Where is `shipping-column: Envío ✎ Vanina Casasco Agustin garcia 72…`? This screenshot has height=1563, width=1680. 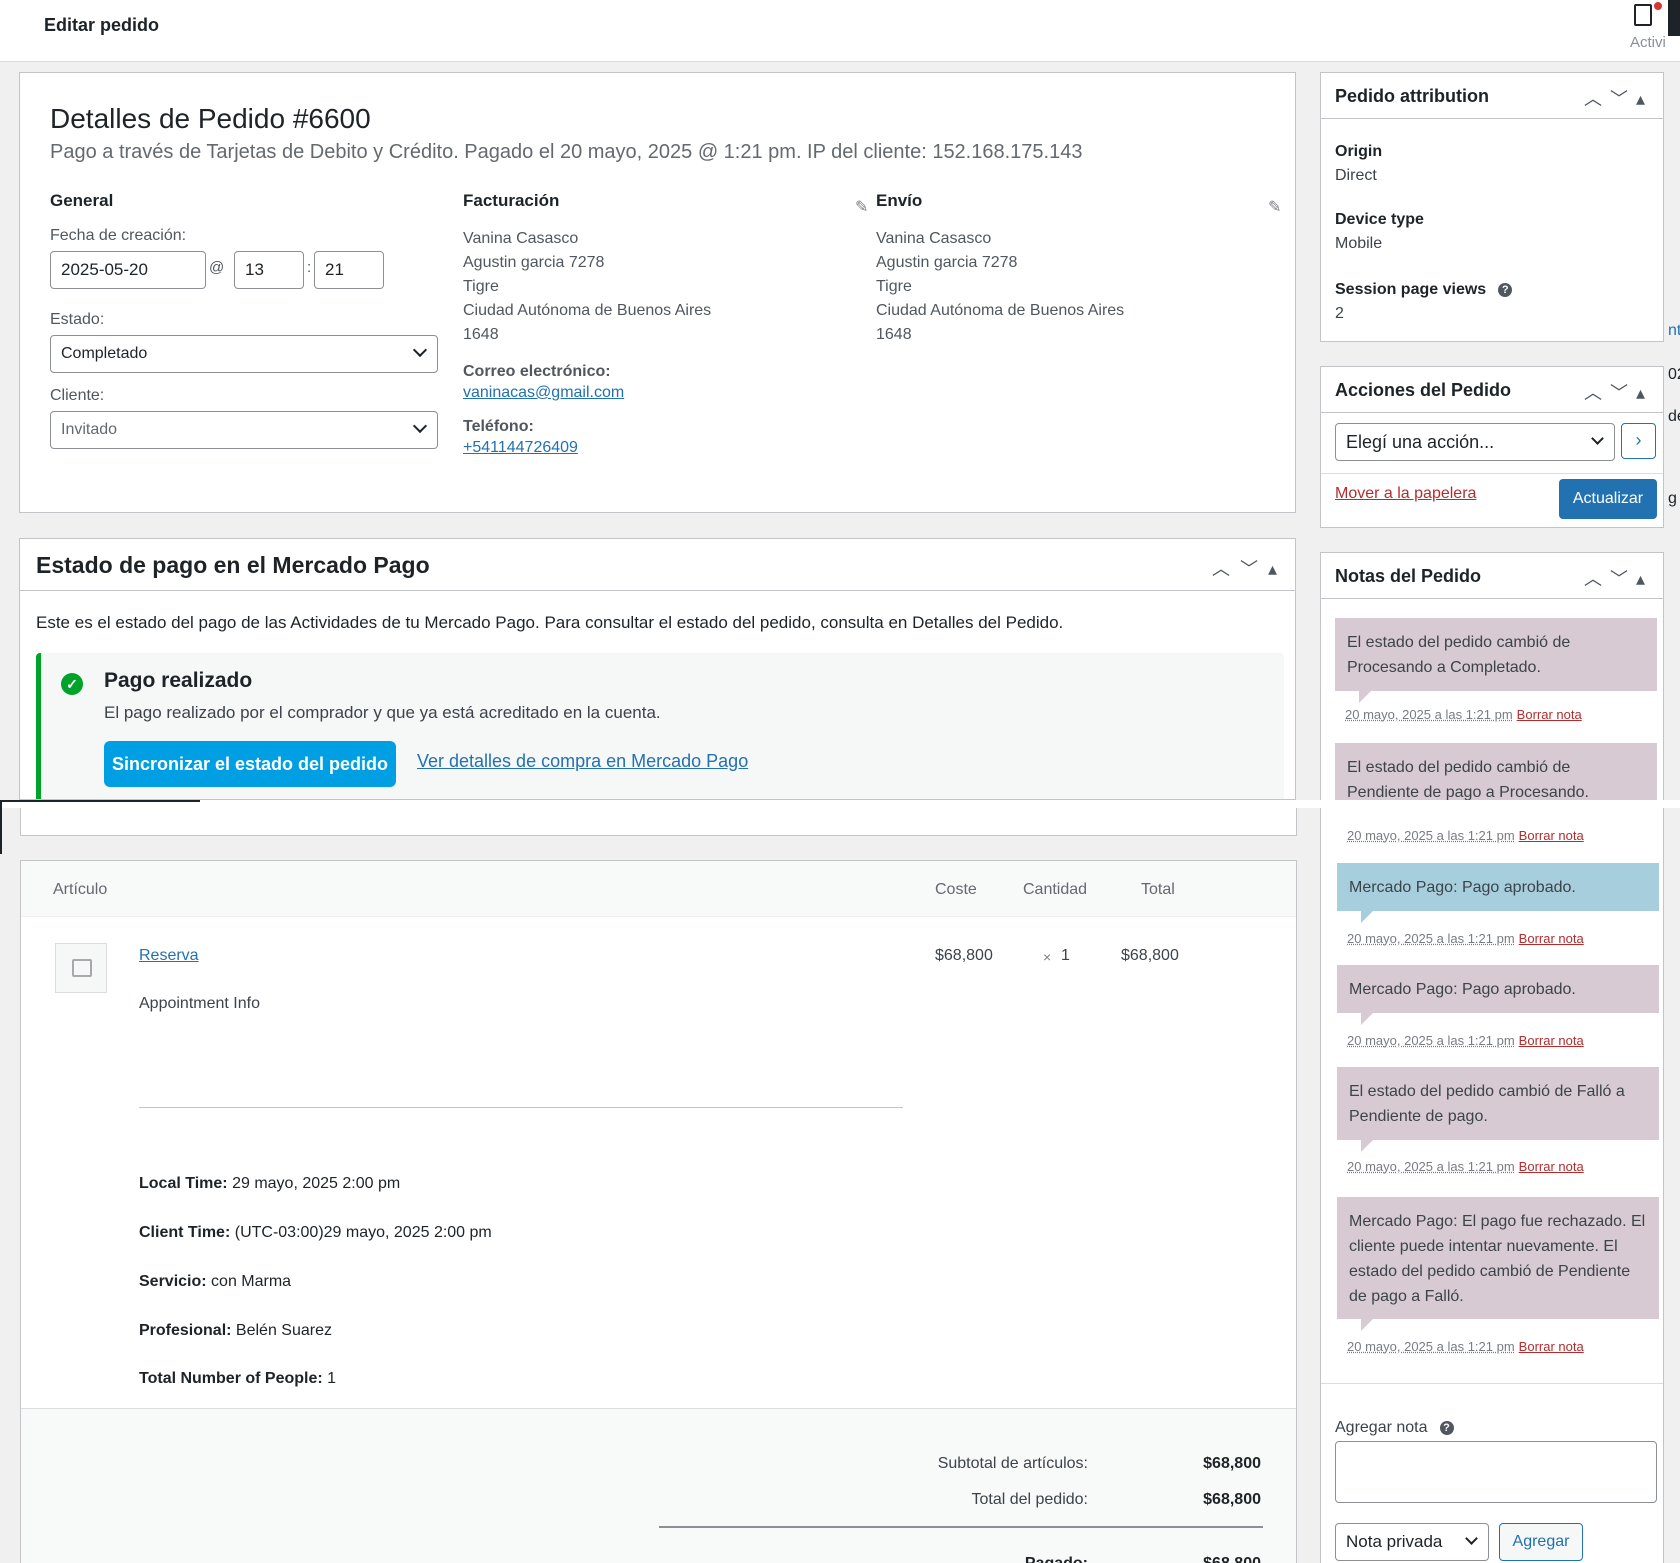 shipping-column: Envío ✎ Vanina Casasco Agustin garcia 72… is located at coordinates (1078, 269).